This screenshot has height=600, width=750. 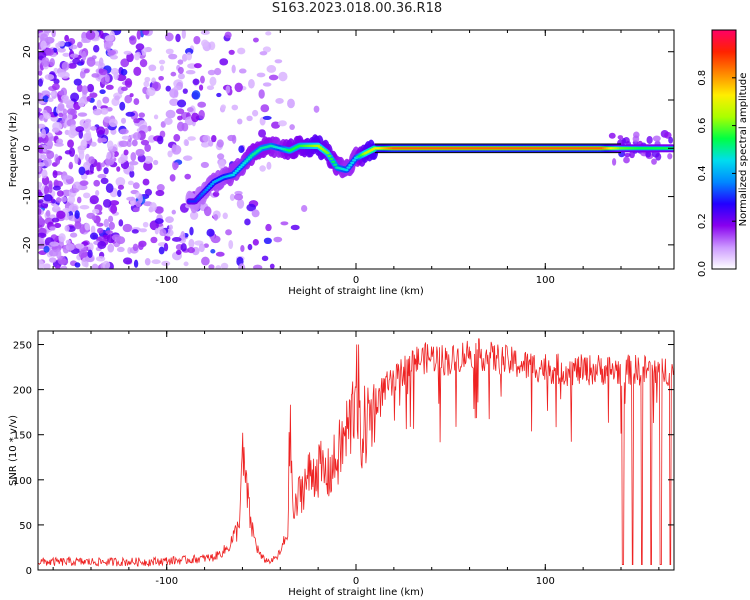 I want to click on colorbar-scale, so click(x=724, y=149).